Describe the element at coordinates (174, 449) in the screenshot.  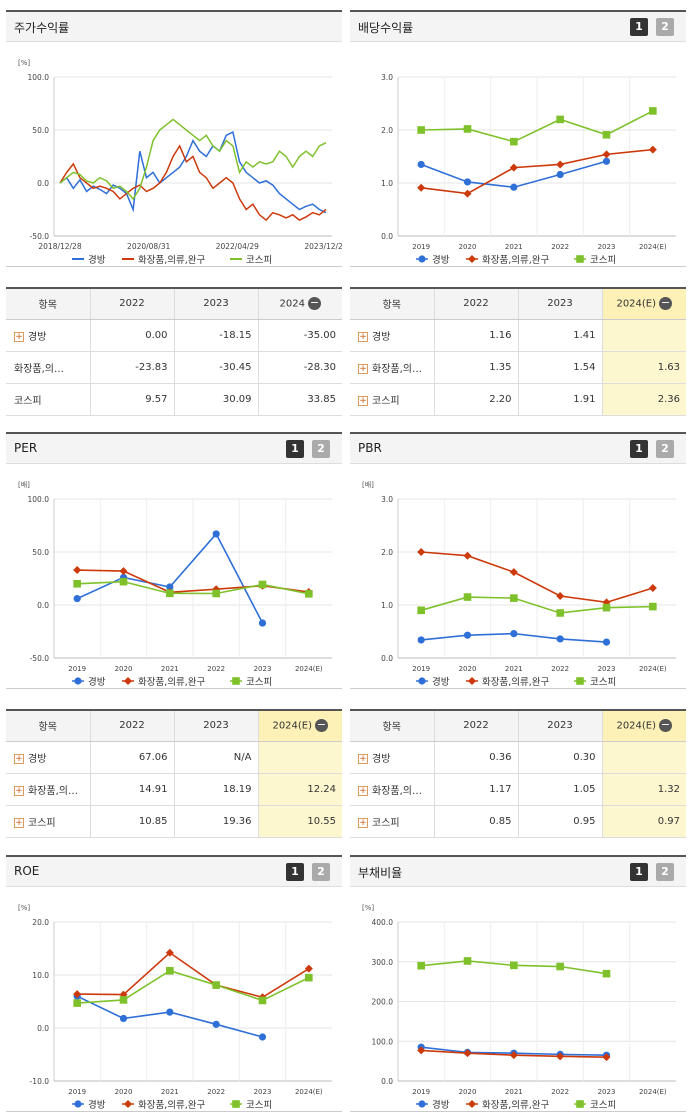
I see `panel-header: PER 1 2` at that location.